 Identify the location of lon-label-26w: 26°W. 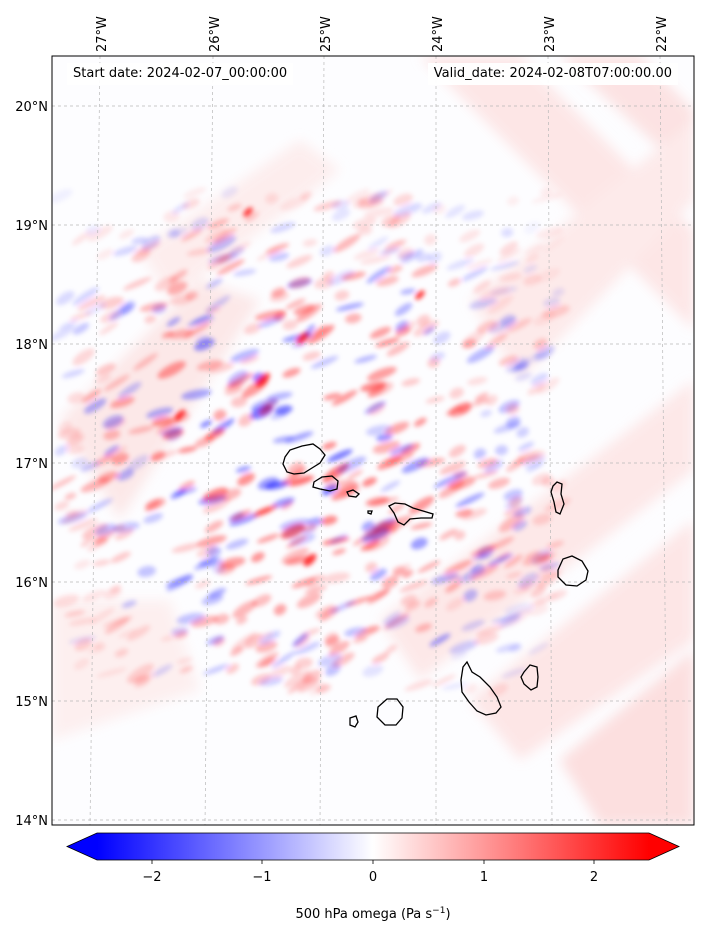
(215, 34).